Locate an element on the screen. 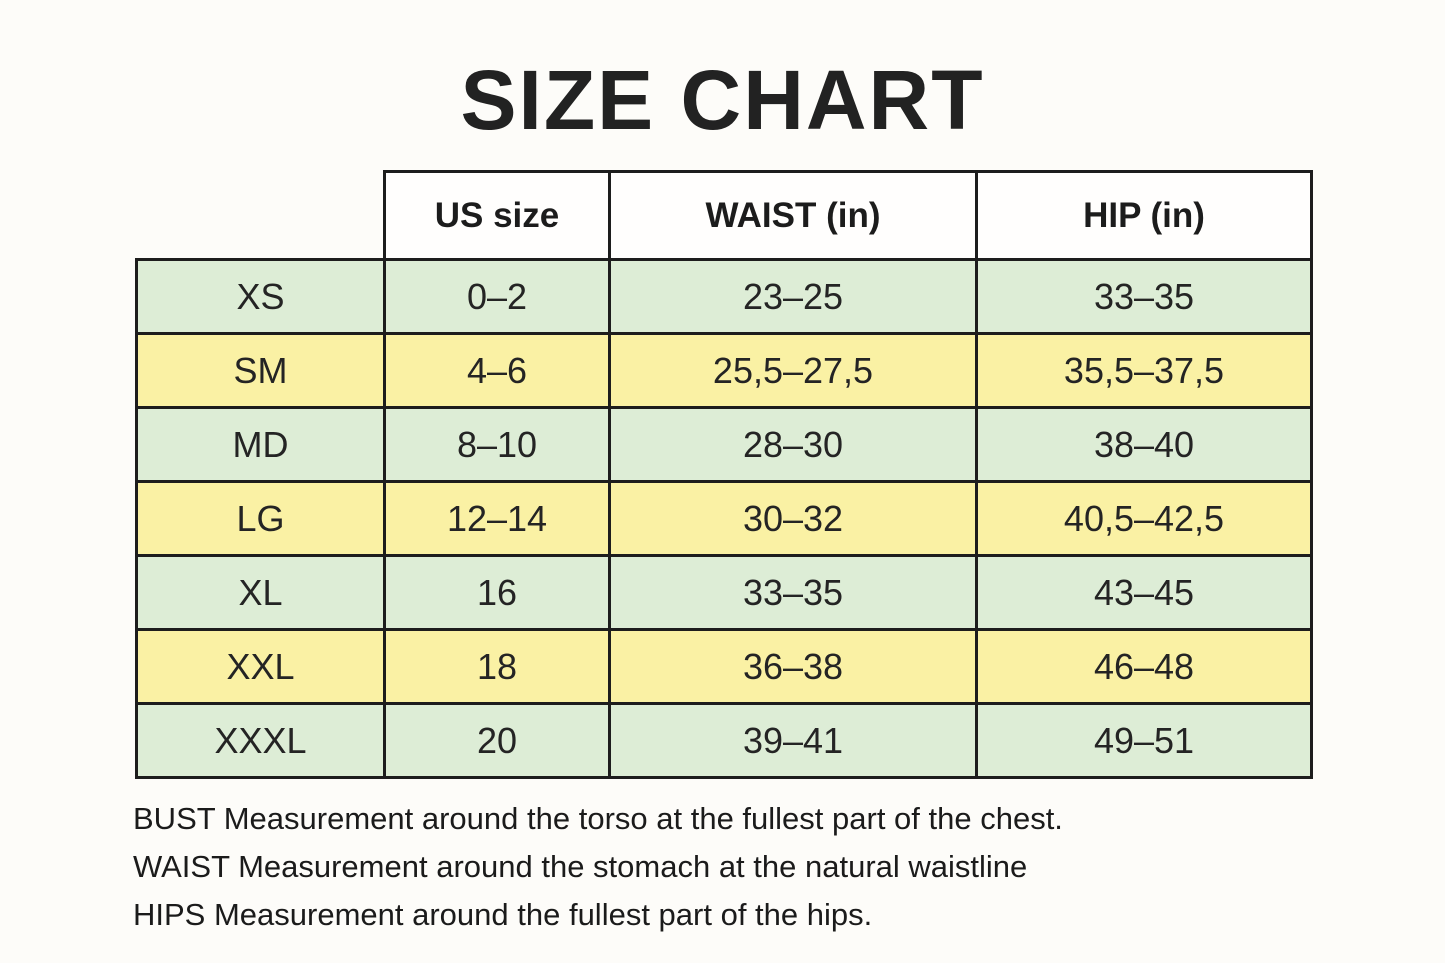 The height and width of the screenshot is (963, 1445). table-row: XXXL 20 39–41 49–51 is located at coordinates (724, 740).